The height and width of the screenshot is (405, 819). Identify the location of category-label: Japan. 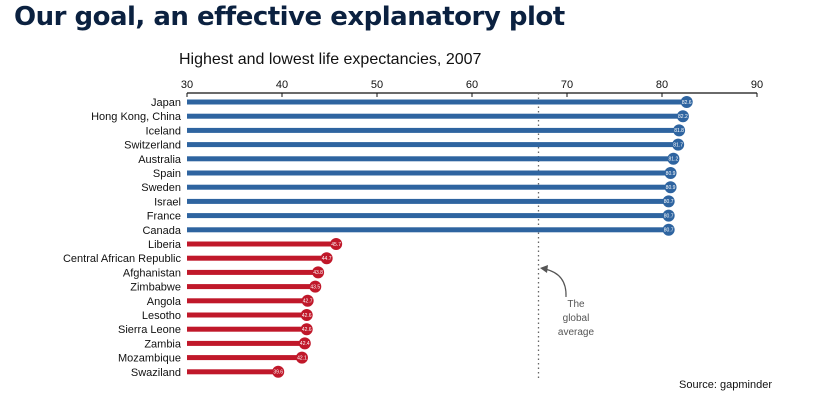
(166, 103).